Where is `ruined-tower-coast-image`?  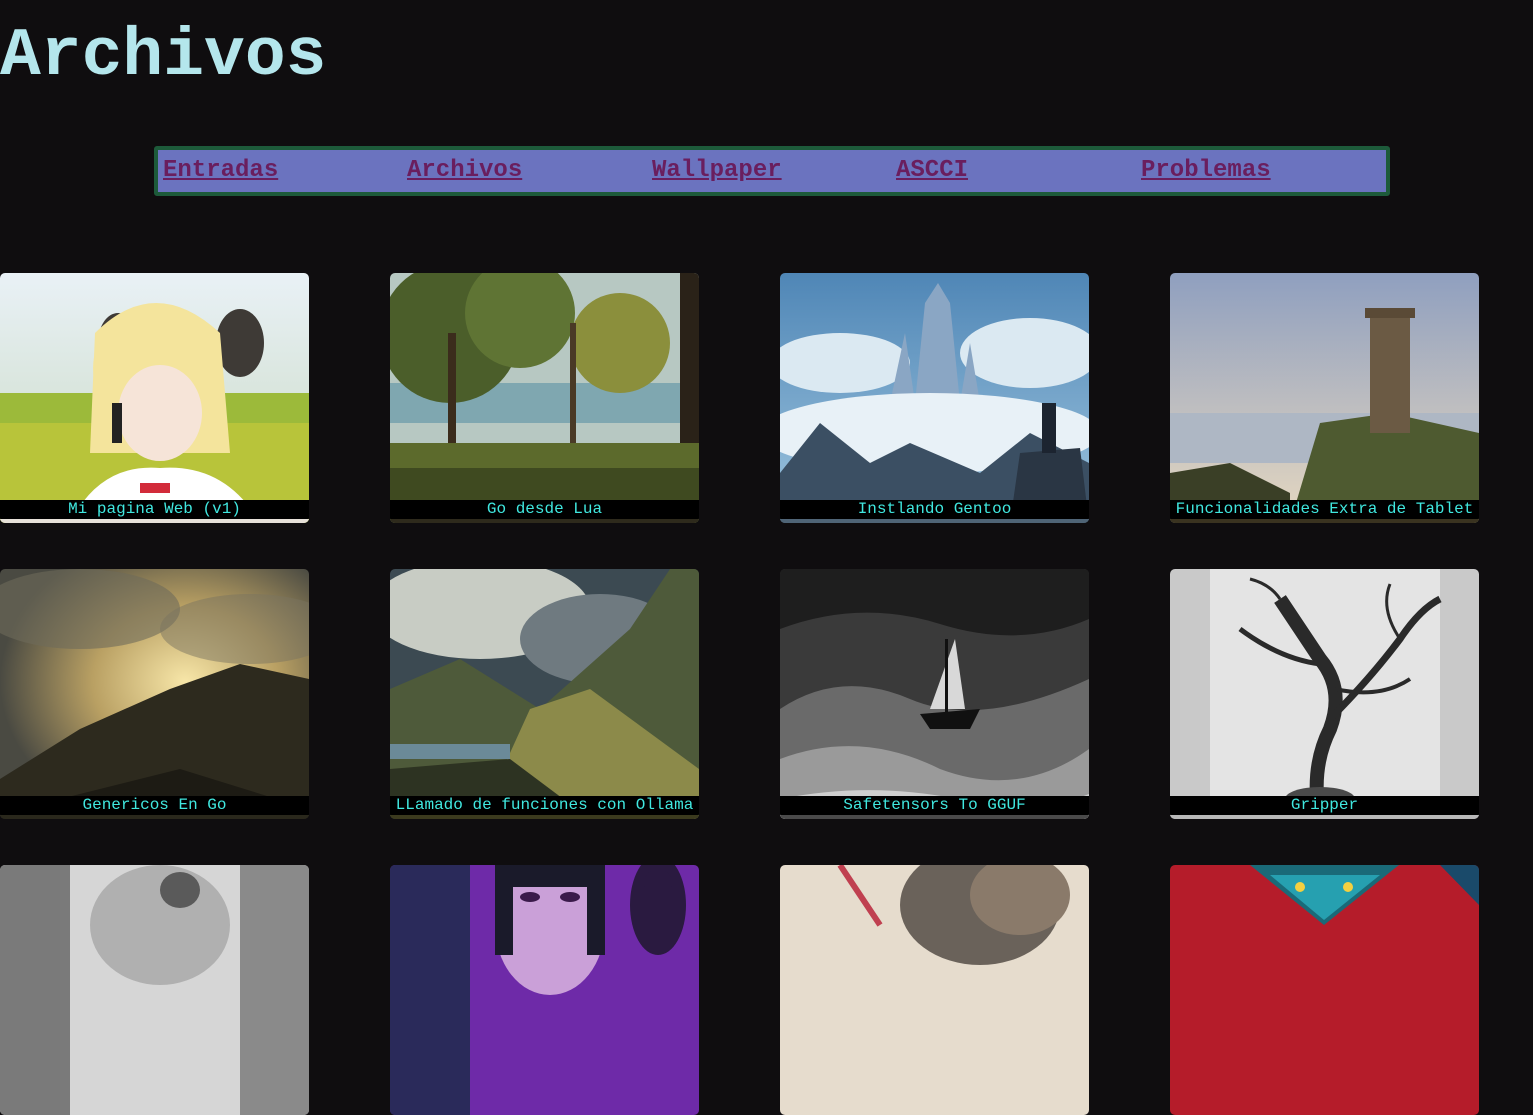
ruined-tower-coast-image is located at coordinates (1324, 398).